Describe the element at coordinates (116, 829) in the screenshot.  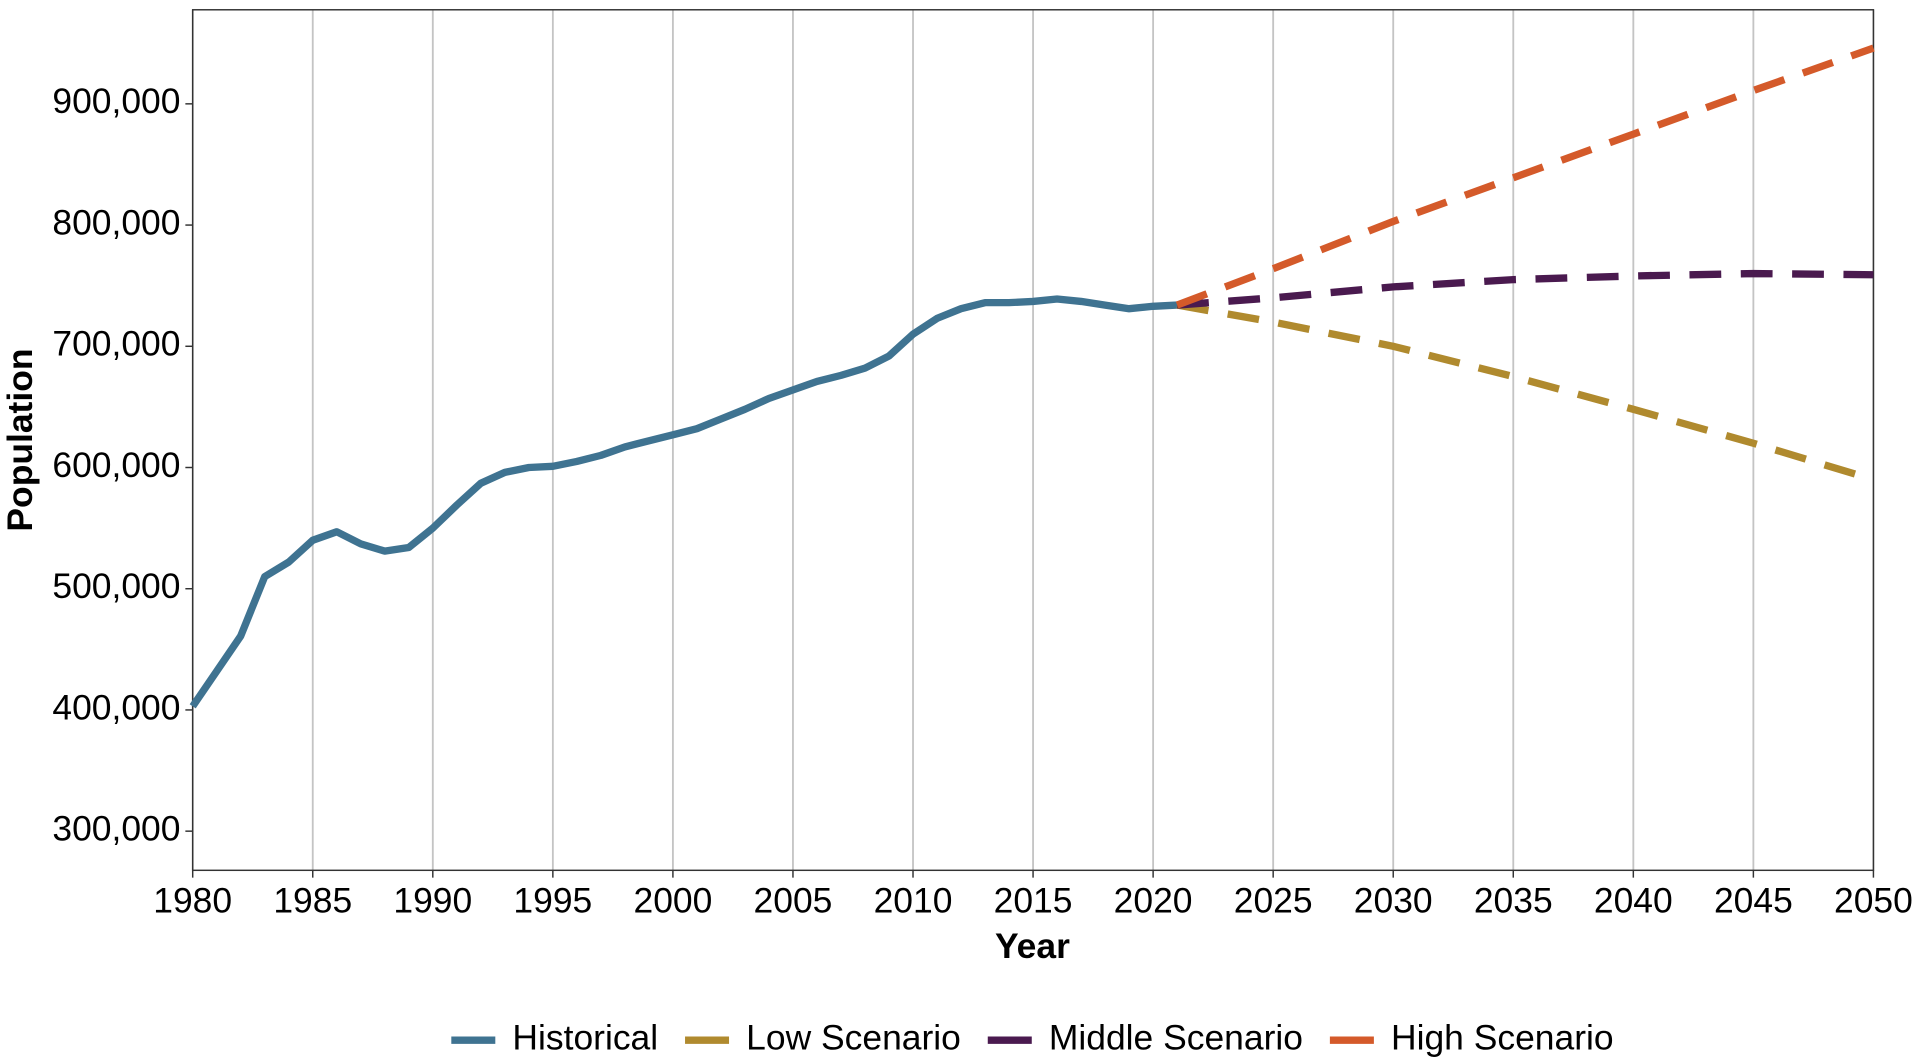
I see `y-tick-label: 300,000` at that location.